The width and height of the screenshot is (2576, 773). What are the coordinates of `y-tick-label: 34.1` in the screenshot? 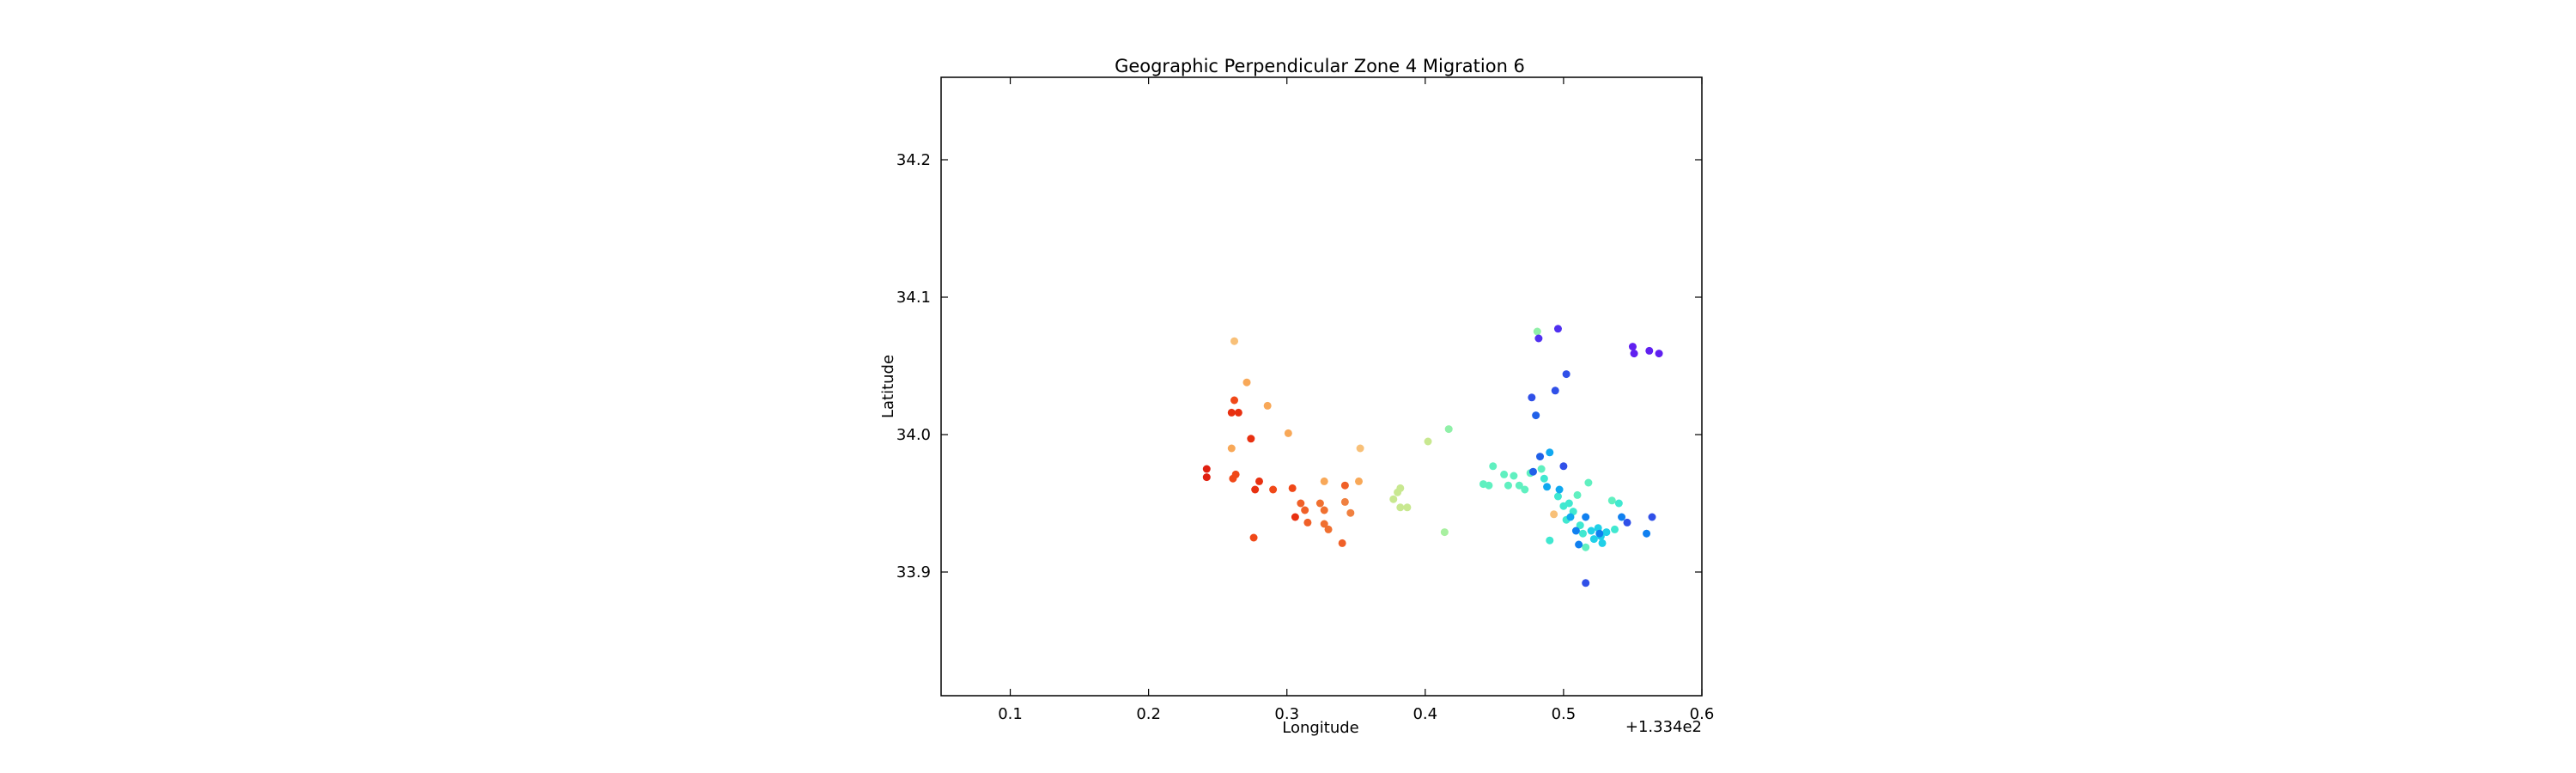 It's located at (914, 298).